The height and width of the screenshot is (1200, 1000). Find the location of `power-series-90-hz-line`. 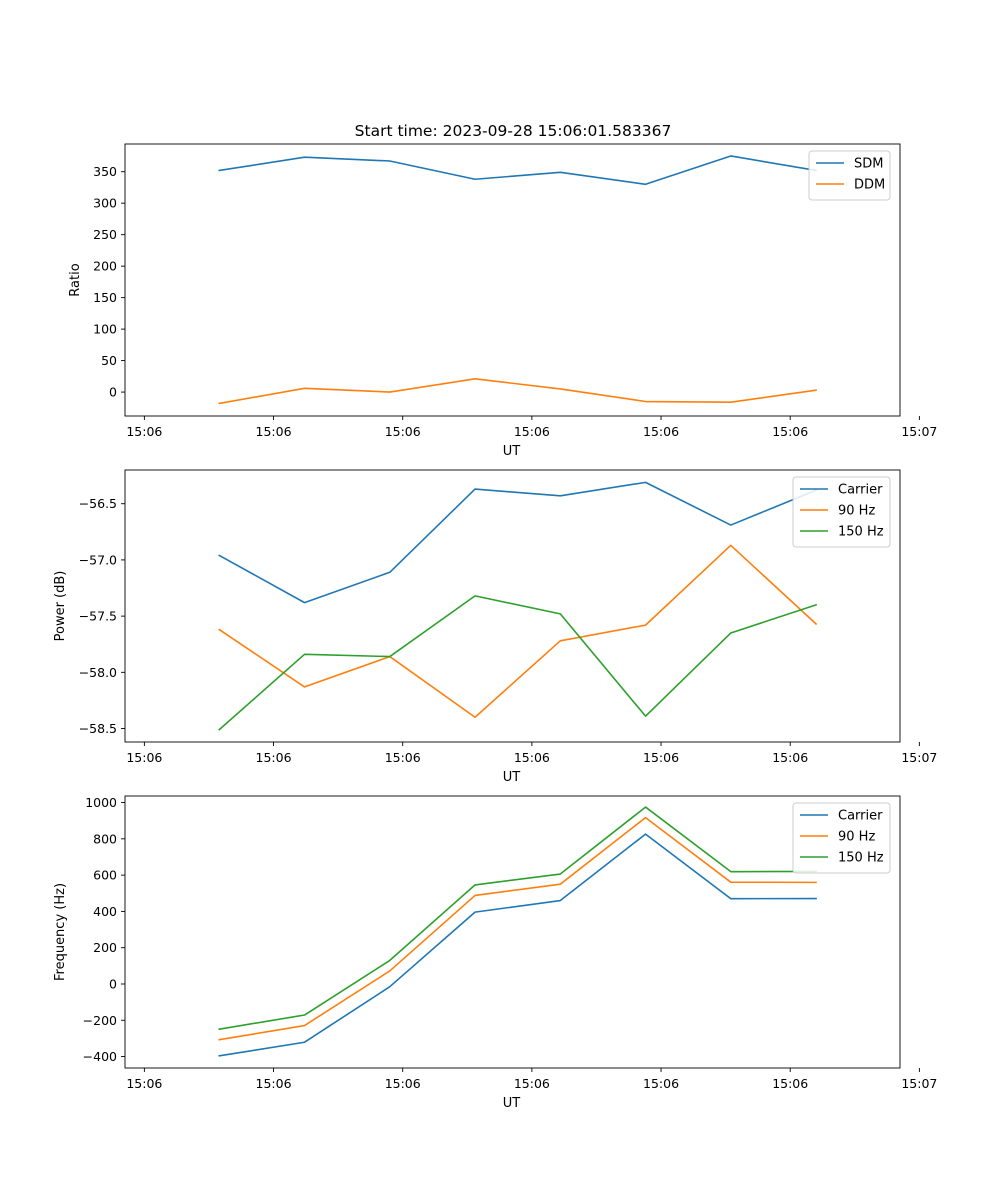

power-series-90-hz-line is located at coordinates (518, 631).